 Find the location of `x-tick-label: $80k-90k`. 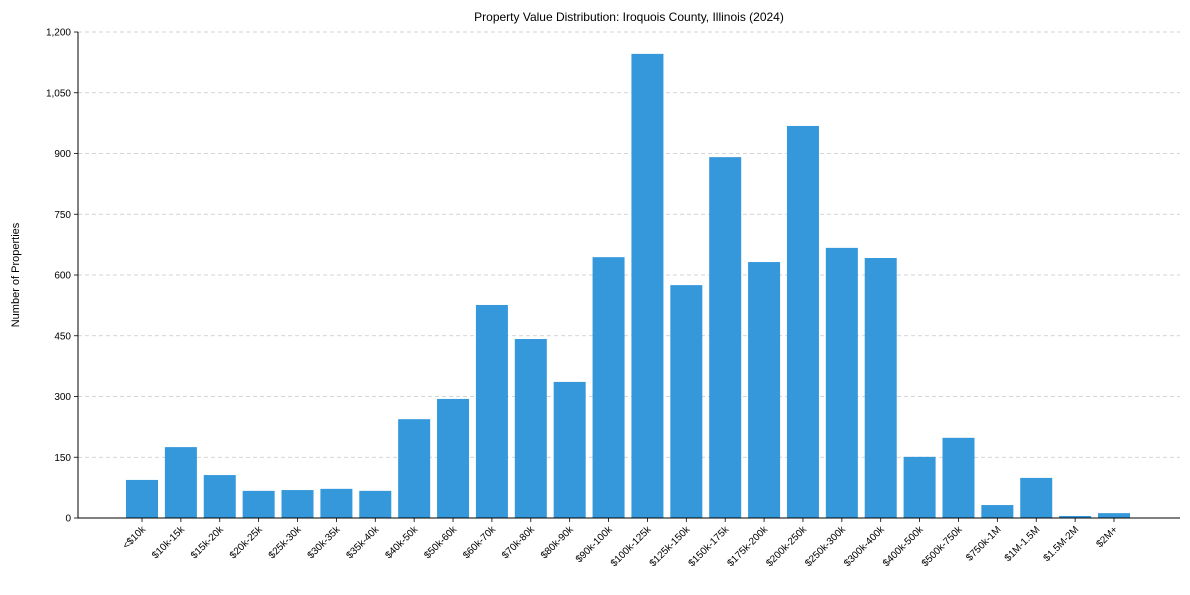

x-tick-label: $80k-90k is located at coordinates (558, 543).